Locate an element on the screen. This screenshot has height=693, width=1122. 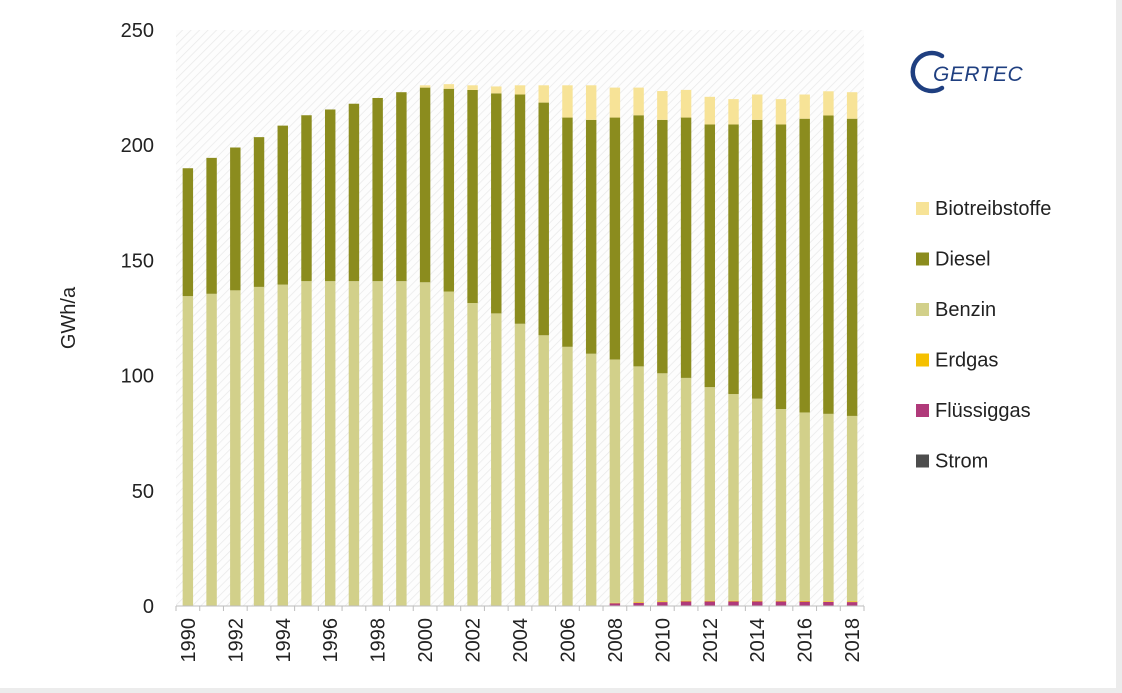
x-tick-label: 1998 is located at coordinates (379, 640).